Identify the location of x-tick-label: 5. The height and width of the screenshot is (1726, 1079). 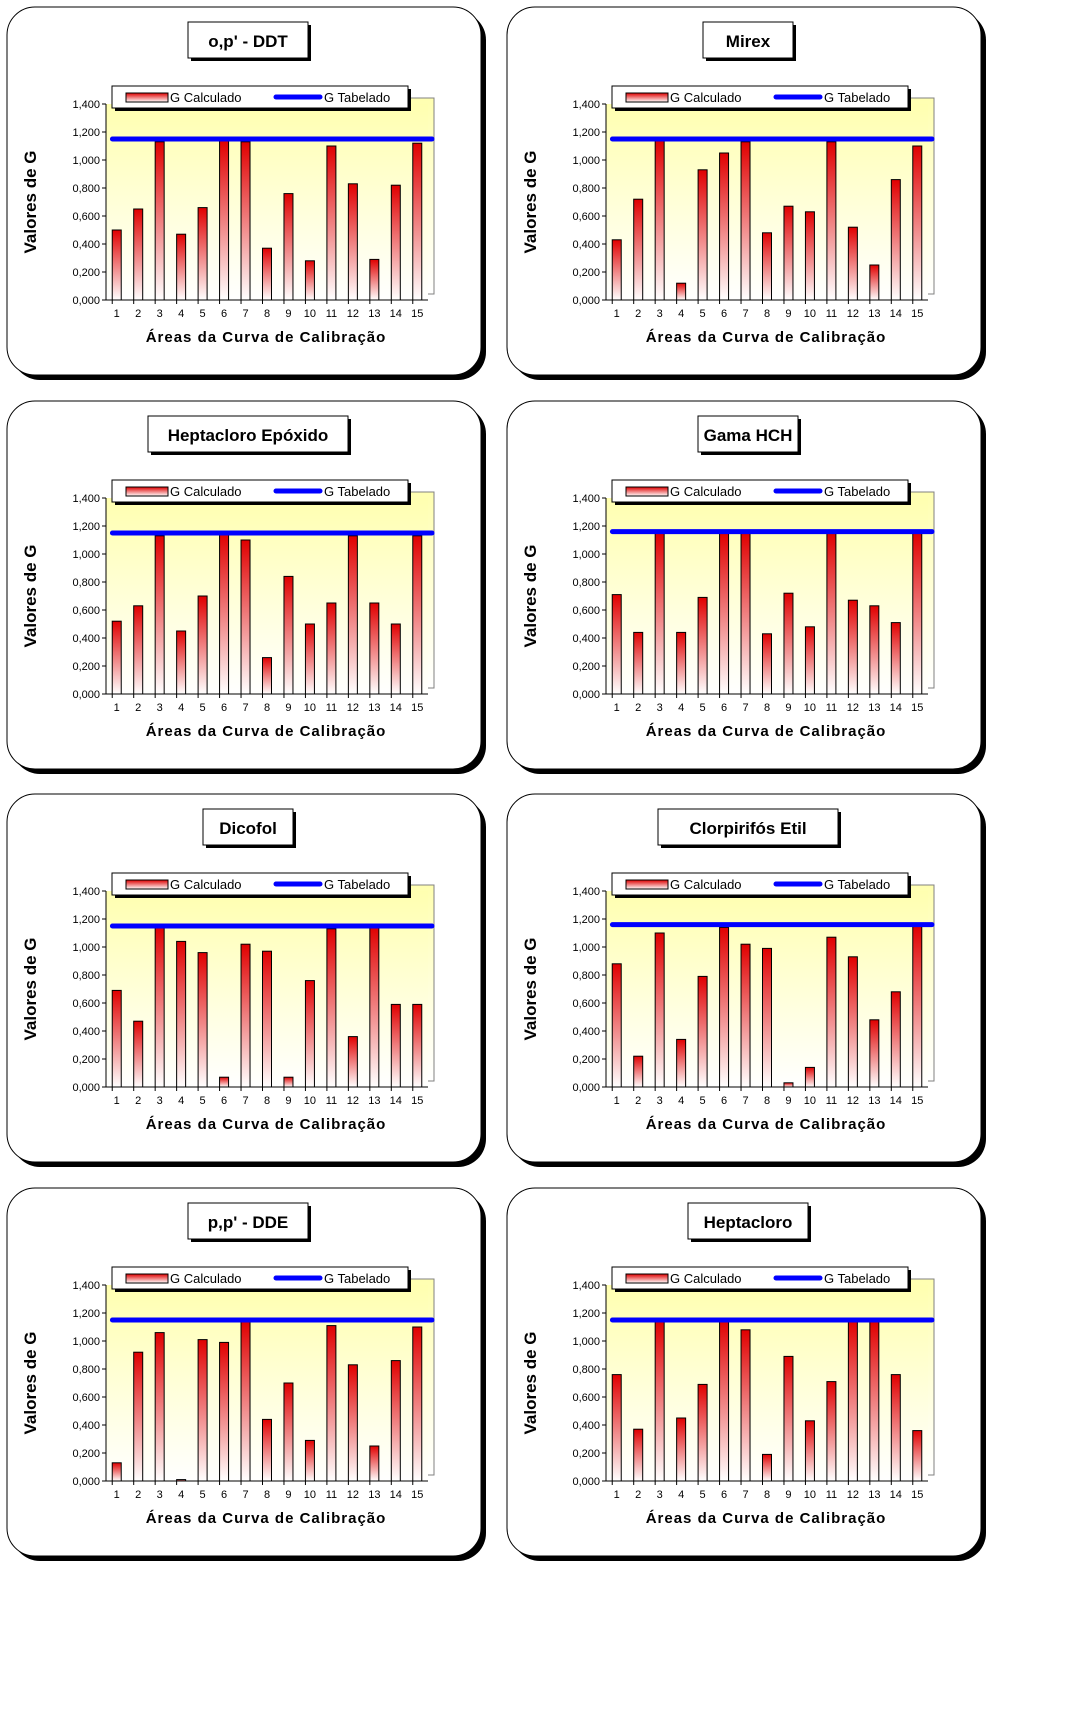
(703, 1101).